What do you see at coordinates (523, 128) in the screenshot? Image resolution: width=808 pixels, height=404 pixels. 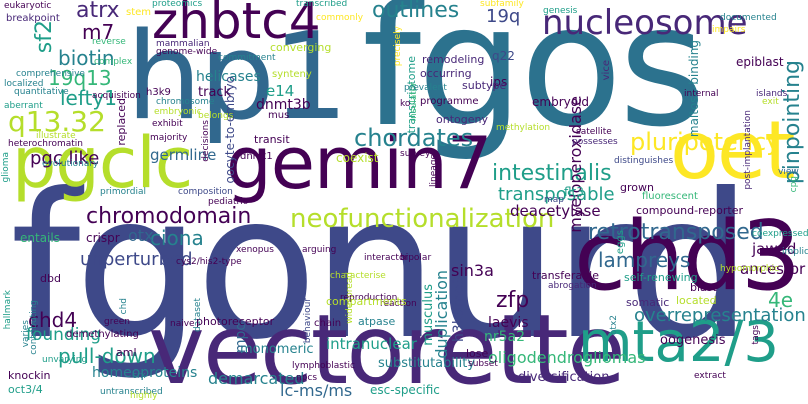 I see `word-remodelling: methylation` at bounding box center [523, 128].